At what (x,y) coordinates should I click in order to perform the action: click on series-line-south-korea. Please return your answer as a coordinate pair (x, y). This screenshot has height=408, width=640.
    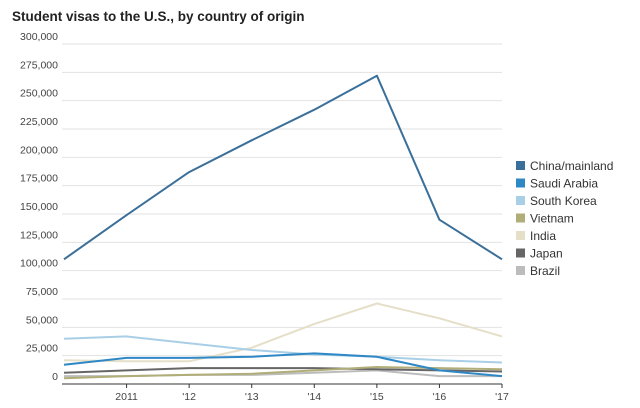
    Looking at the image, I should click on (283, 349).